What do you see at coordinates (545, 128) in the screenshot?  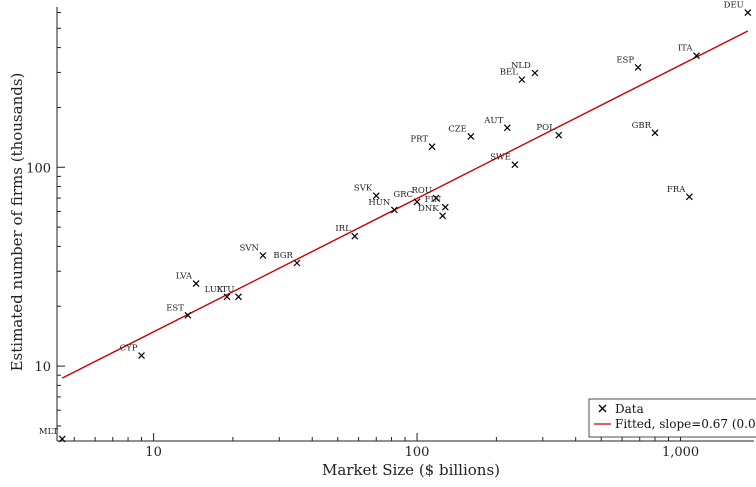 I see `data-point-label: POL` at bounding box center [545, 128].